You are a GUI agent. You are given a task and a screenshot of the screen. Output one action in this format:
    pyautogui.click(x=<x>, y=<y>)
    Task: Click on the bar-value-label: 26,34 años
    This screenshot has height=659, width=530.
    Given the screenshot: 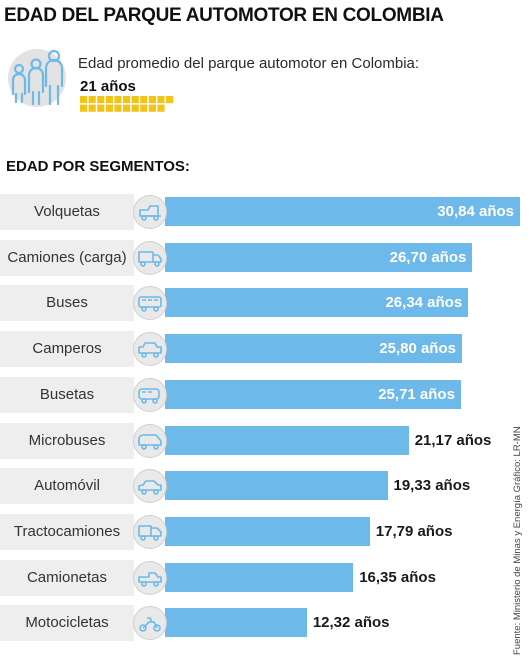 What is the action you would take?
    pyautogui.click(x=424, y=302)
    